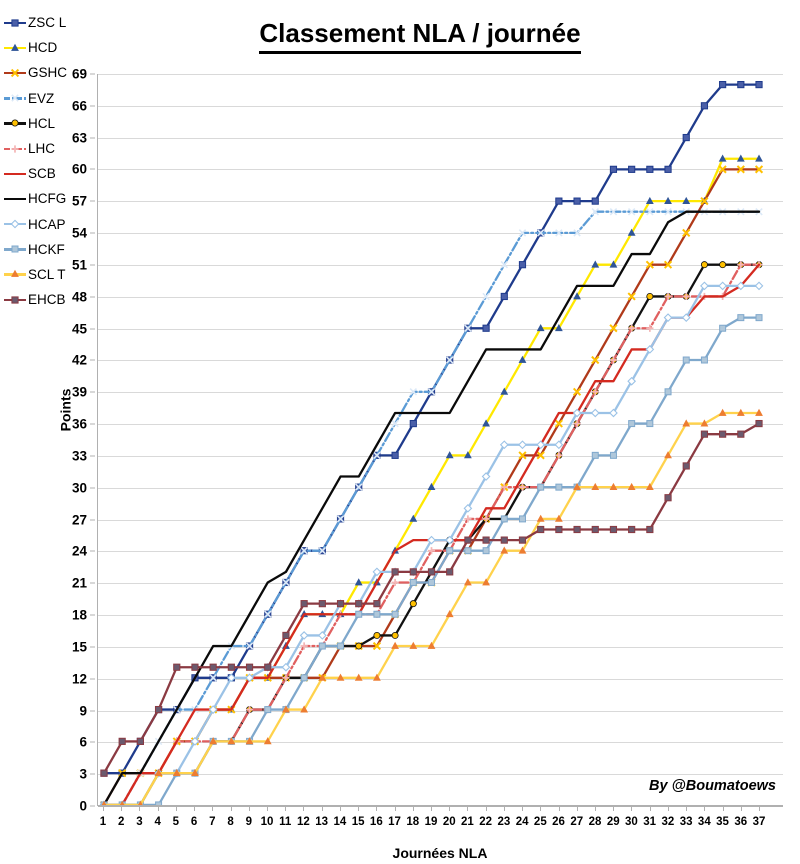 This screenshot has height=864, width=800. Describe the element at coordinates (47, 198) in the screenshot. I see `legend-item-hcfg: HCFG` at that location.